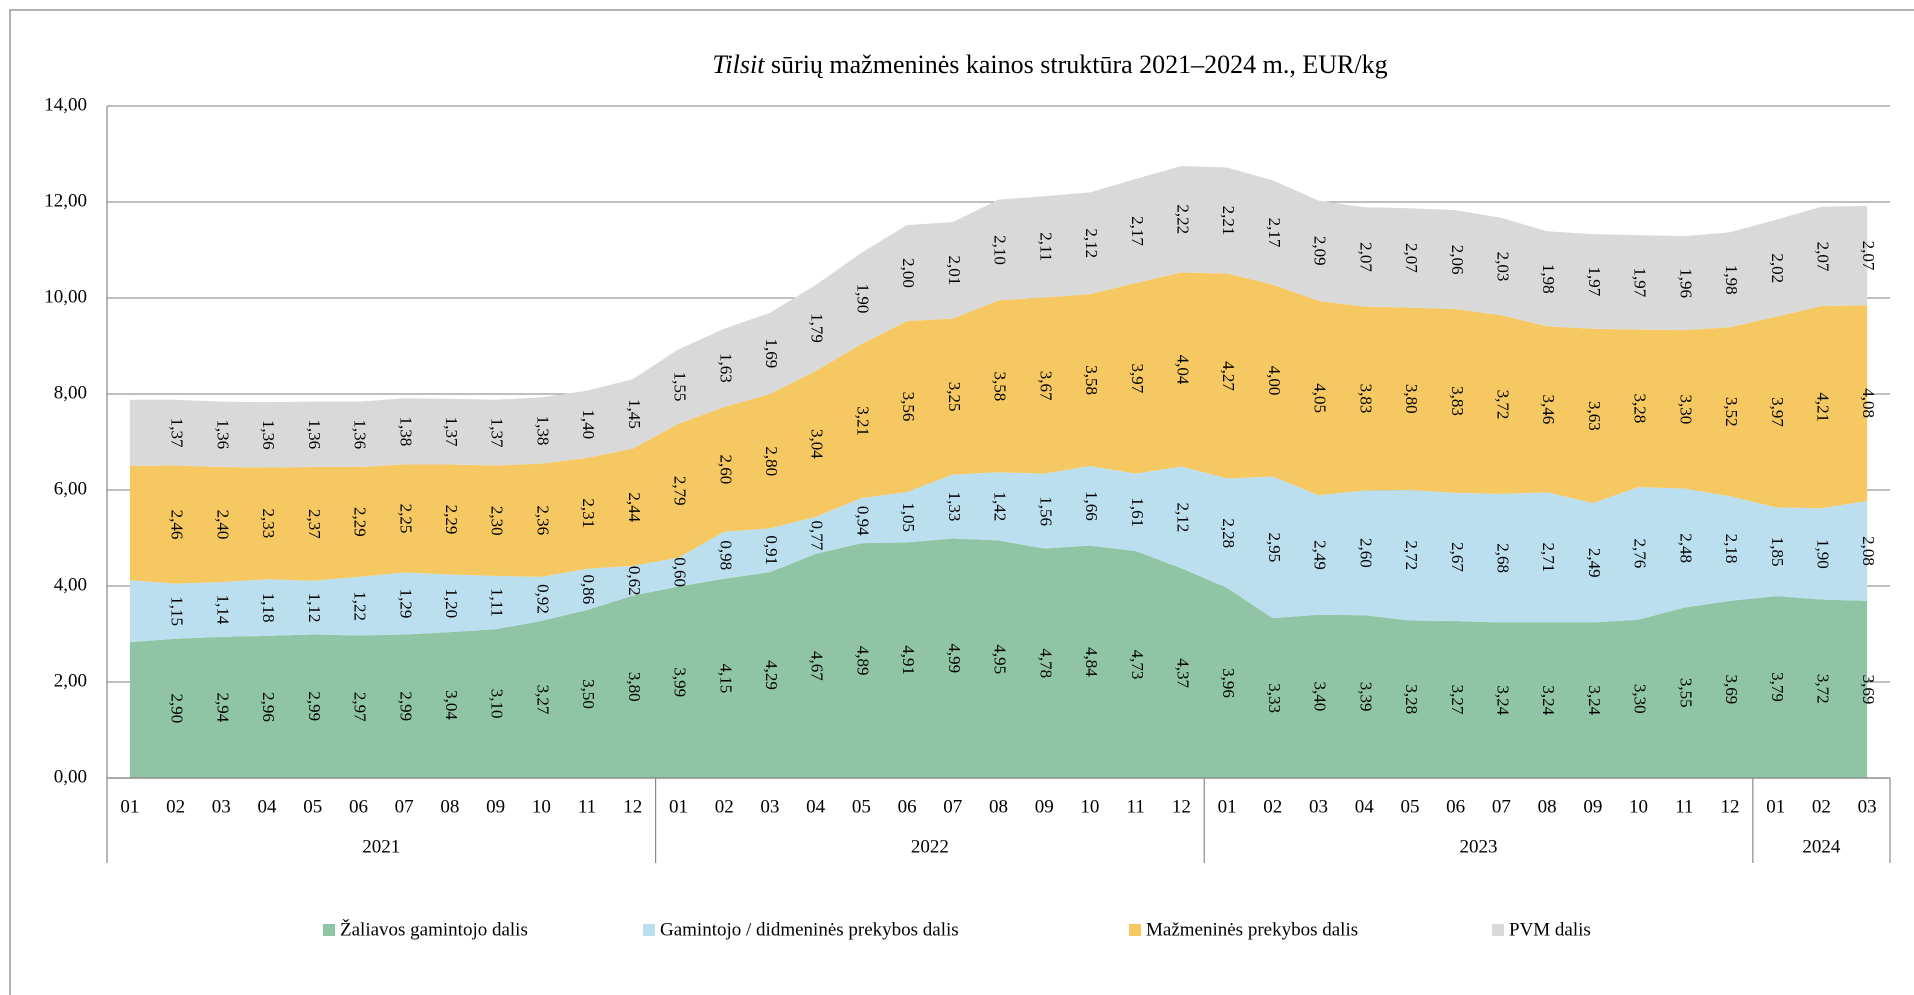  I want to click on value-label: 3,28, so click(1640, 409).